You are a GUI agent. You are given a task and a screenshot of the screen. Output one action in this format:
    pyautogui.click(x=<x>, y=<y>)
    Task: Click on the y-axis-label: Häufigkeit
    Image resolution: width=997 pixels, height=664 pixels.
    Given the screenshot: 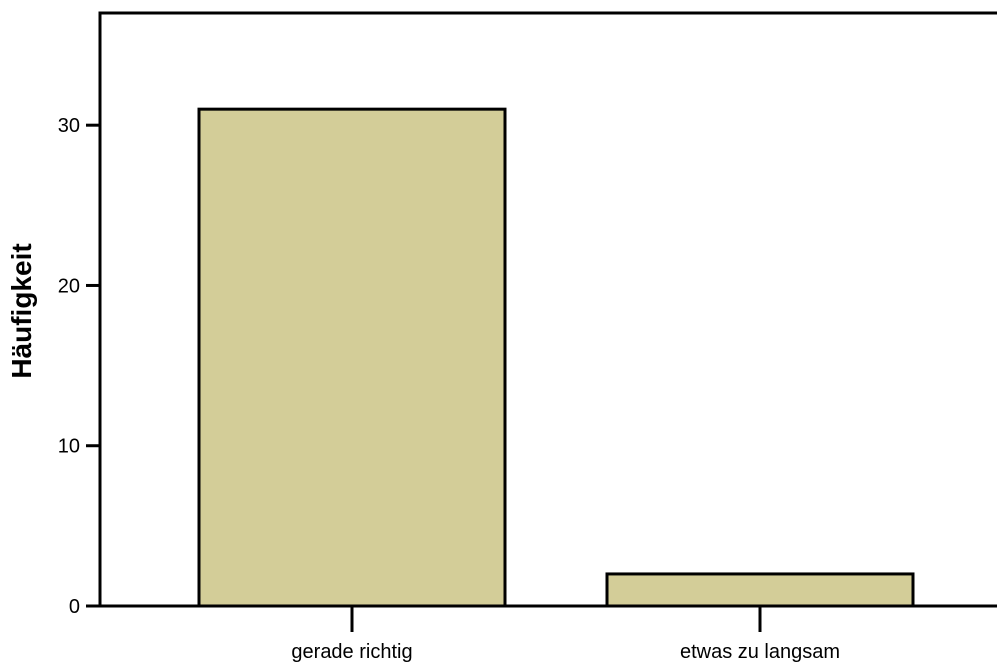 What is the action you would take?
    pyautogui.click(x=21, y=310)
    